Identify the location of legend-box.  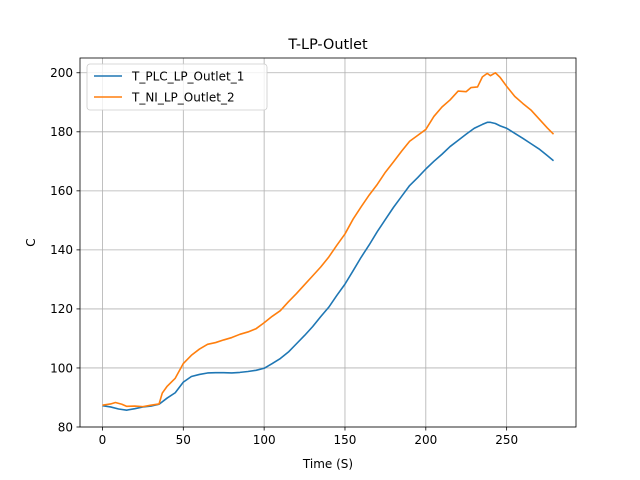
(177, 87).